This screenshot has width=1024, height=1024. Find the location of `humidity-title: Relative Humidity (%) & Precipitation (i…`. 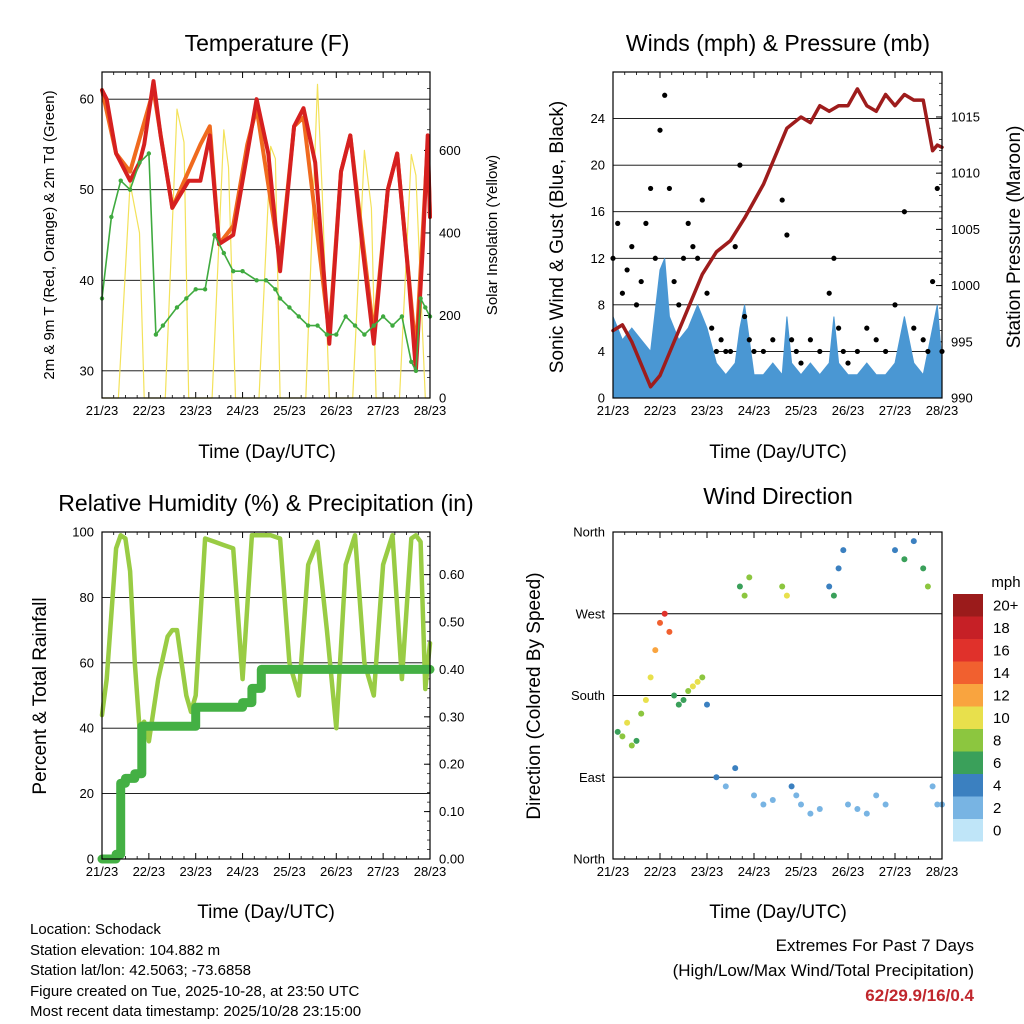

humidity-title: Relative Humidity (%) & Precipitation (i… is located at coordinates (265, 503).